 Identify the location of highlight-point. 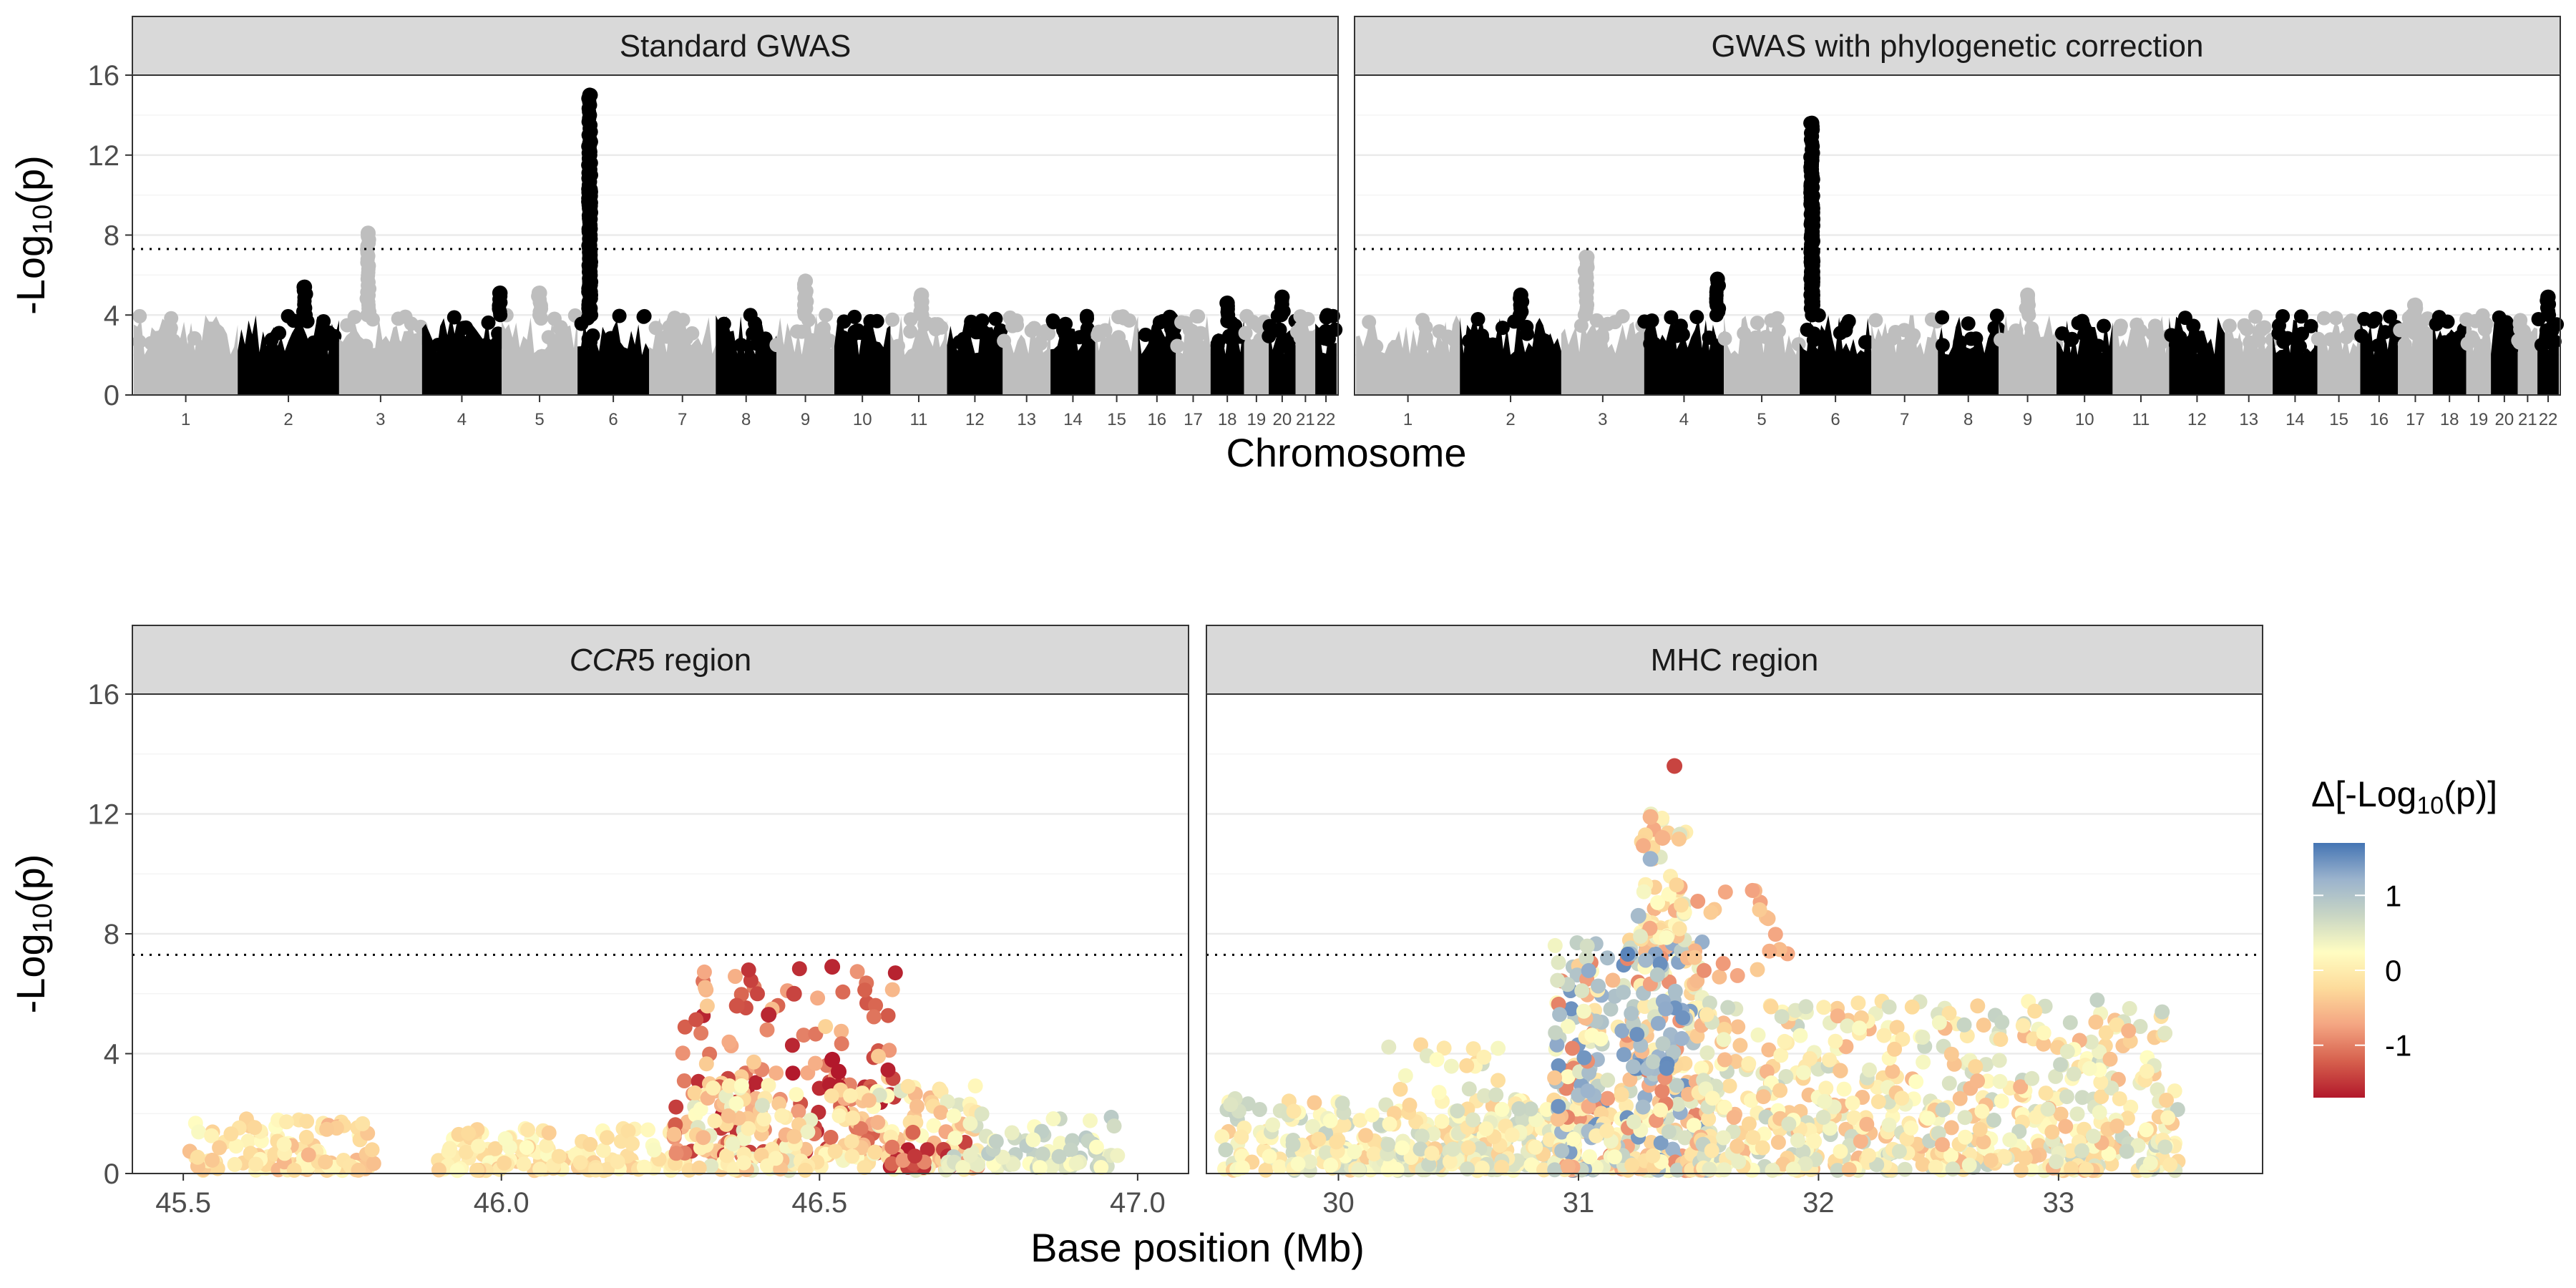
(839, 1071).